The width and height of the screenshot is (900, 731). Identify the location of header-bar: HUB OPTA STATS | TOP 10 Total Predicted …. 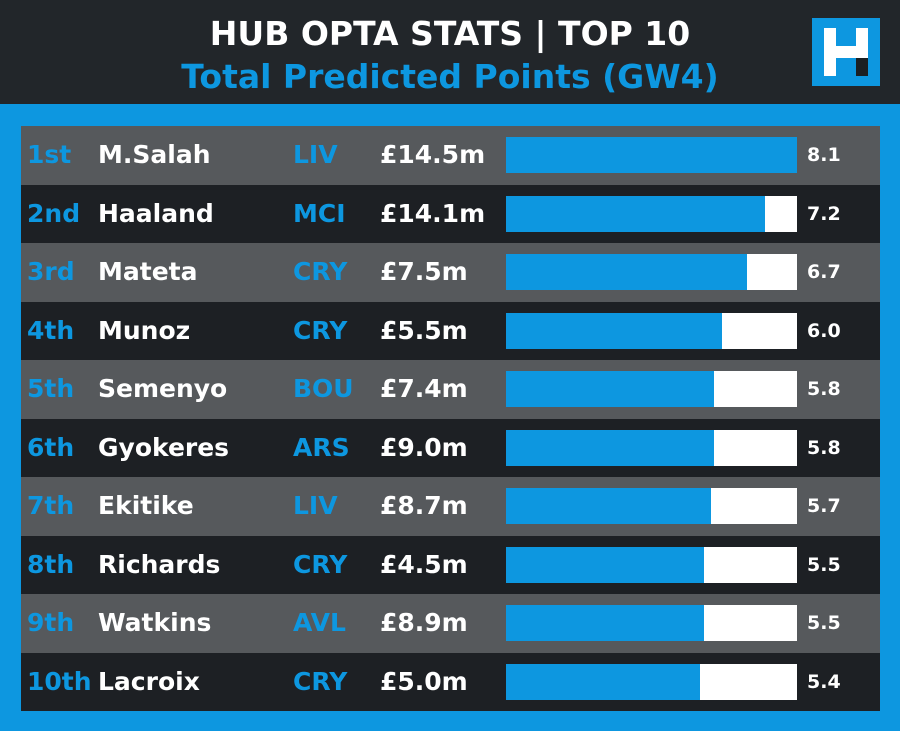
(450, 52).